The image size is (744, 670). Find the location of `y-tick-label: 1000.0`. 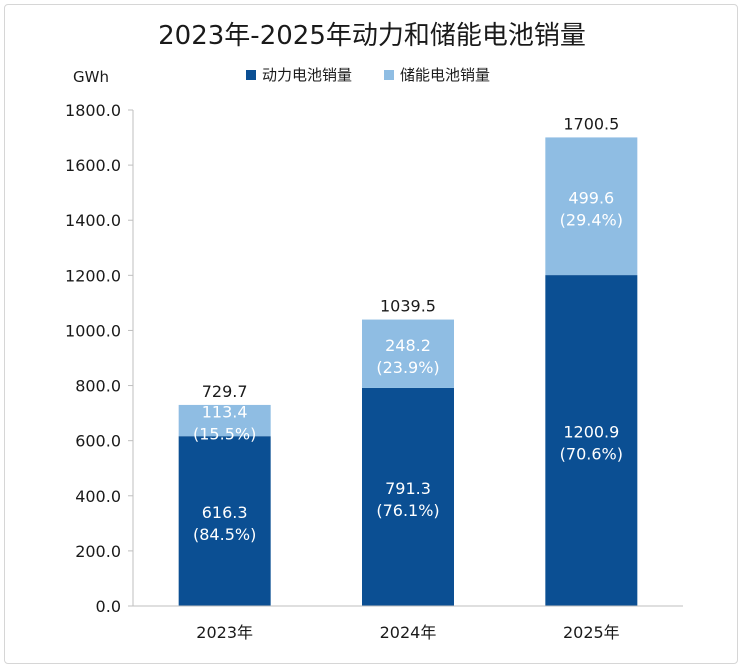

y-tick-label: 1000.0 is located at coordinates (93, 330).